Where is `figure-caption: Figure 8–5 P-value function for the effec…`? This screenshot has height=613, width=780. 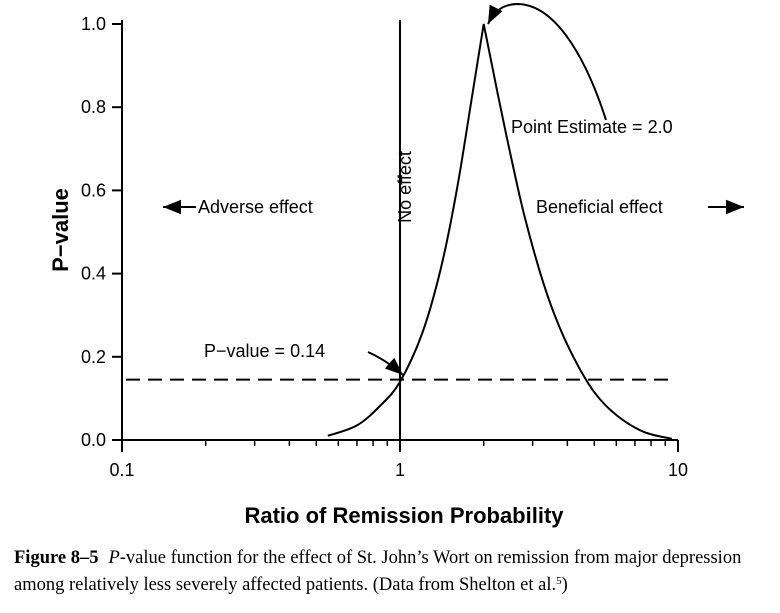
figure-caption: Figure 8–5 P-value function for the effec… is located at coordinates (394, 572).